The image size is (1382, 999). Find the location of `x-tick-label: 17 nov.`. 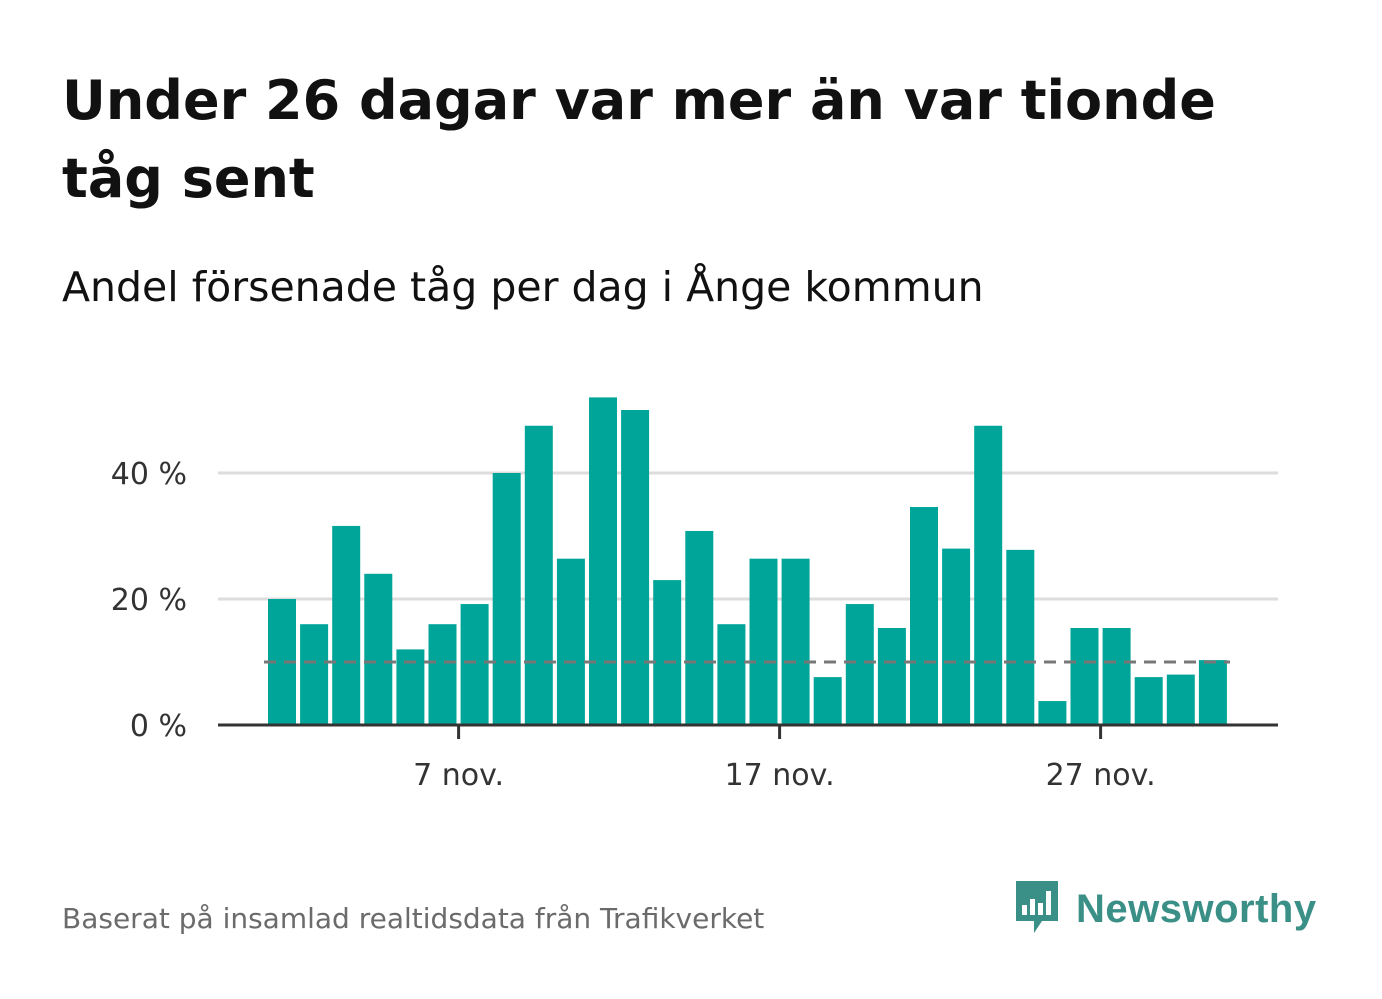

x-tick-label: 17 nov. is located at coordinates (780, 775).